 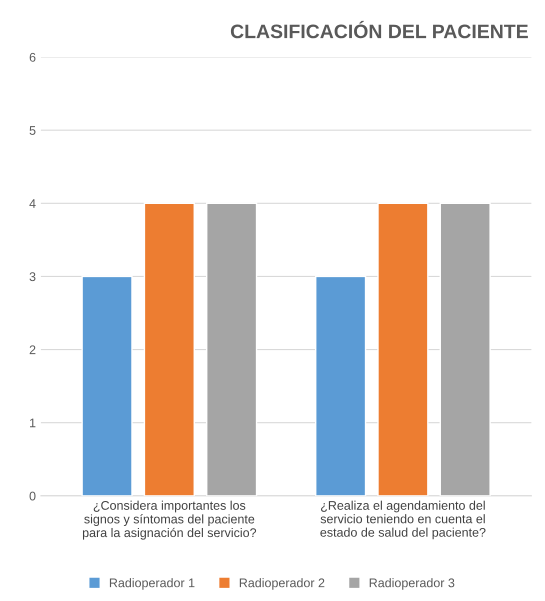 What do you see at coordinates (169, 520) in the screenshot?
I see `x-tick-label: ¿Considera importantes los signos y síntomas del paciente para la asignación del servicio?` at bounding box center [169, 520].